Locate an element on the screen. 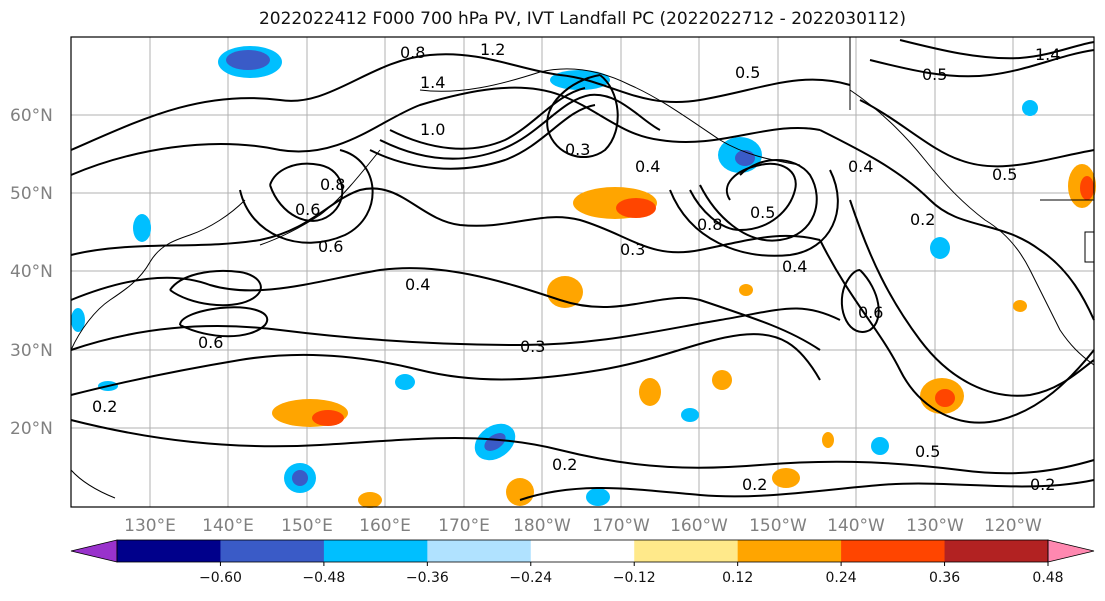 The height and width of the screenshot is (601, 1105). contour-label: 0.3 is located at coordinates (577, 149).